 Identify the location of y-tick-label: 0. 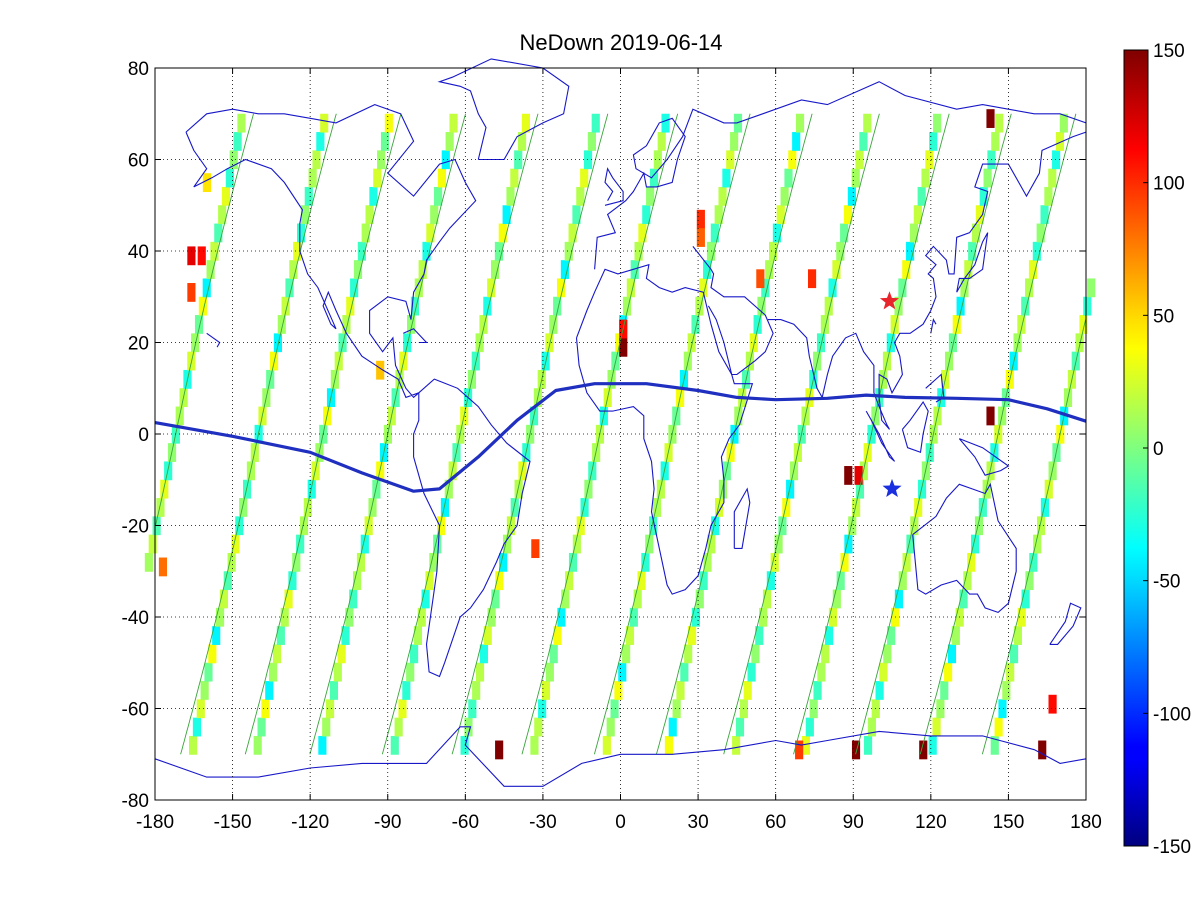
(143, 435).